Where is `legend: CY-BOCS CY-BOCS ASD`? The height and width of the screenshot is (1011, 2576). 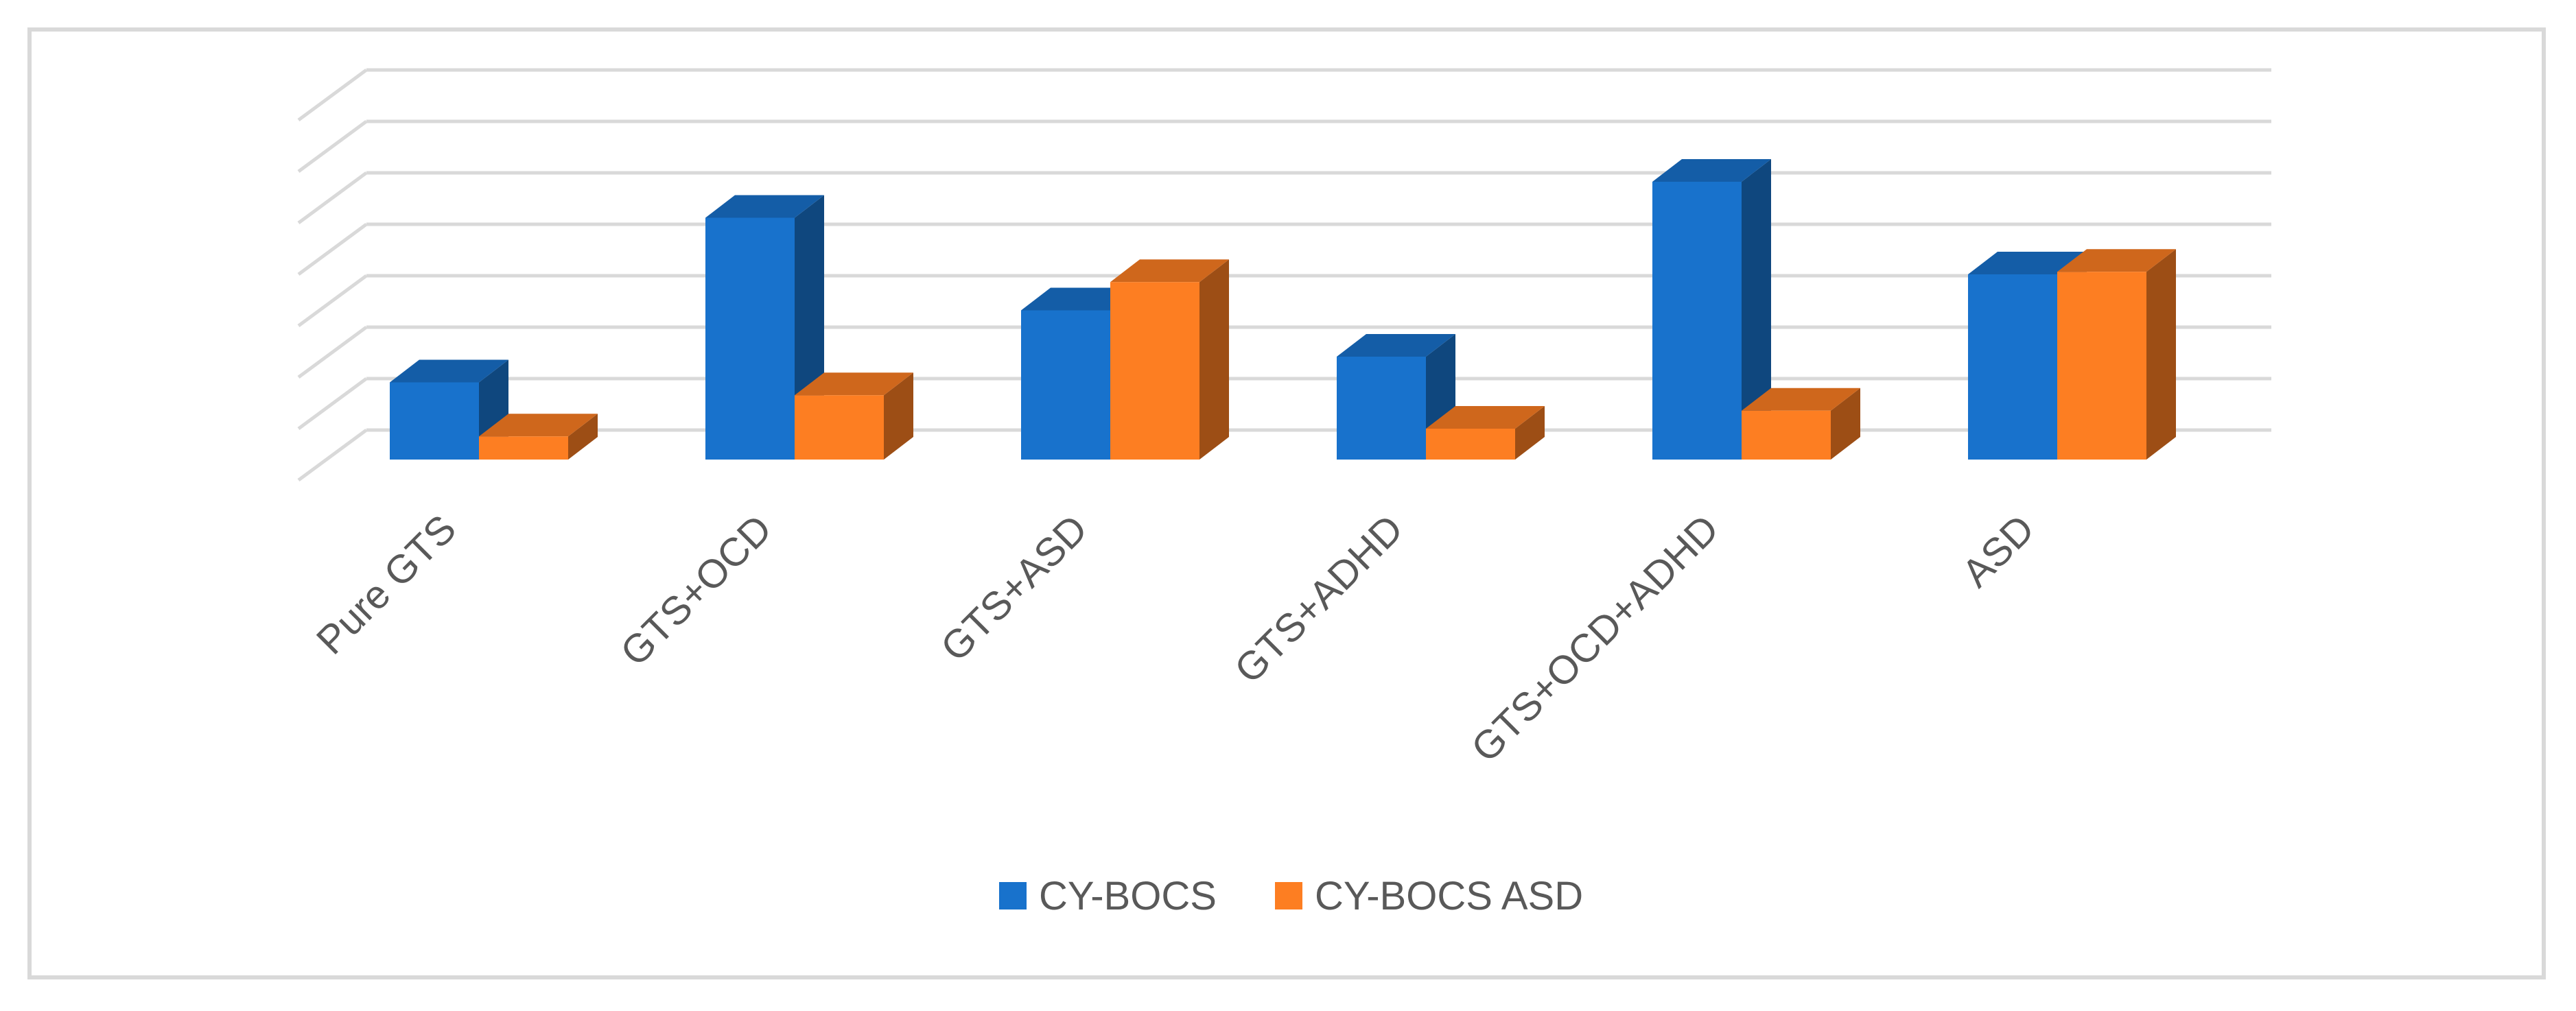 legend: CY-BOCS CY-BOCS ASD is located at coordinates (1291, 896).